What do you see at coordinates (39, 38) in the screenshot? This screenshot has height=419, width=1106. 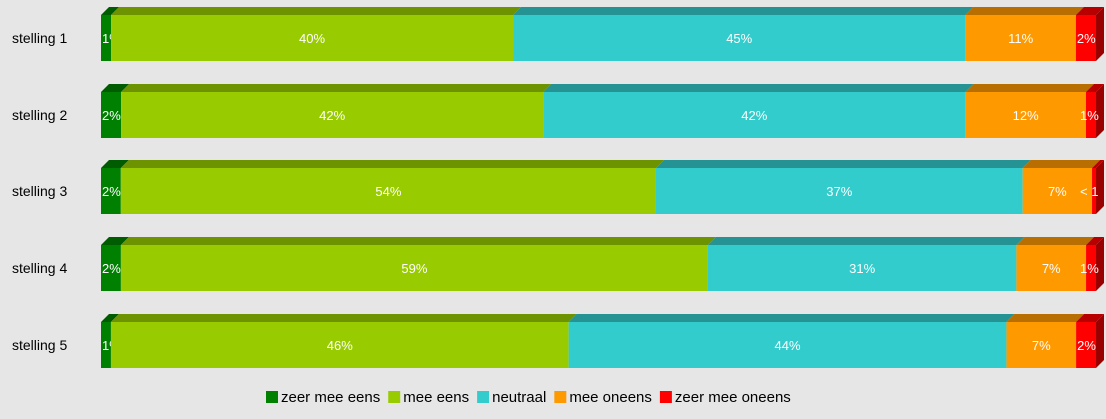 I see `category-label: stelling 1` at bounding box center [39, 38].